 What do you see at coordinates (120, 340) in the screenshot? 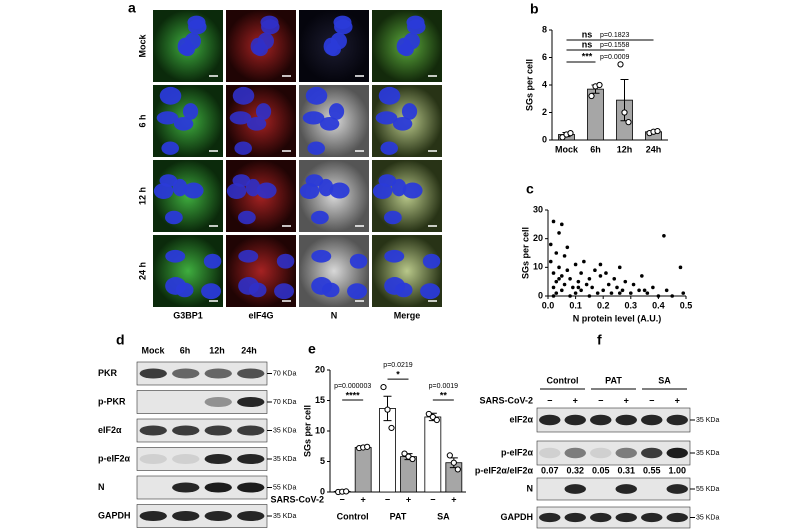
I see `panel-letter: d` at bounding box center [120, 340].